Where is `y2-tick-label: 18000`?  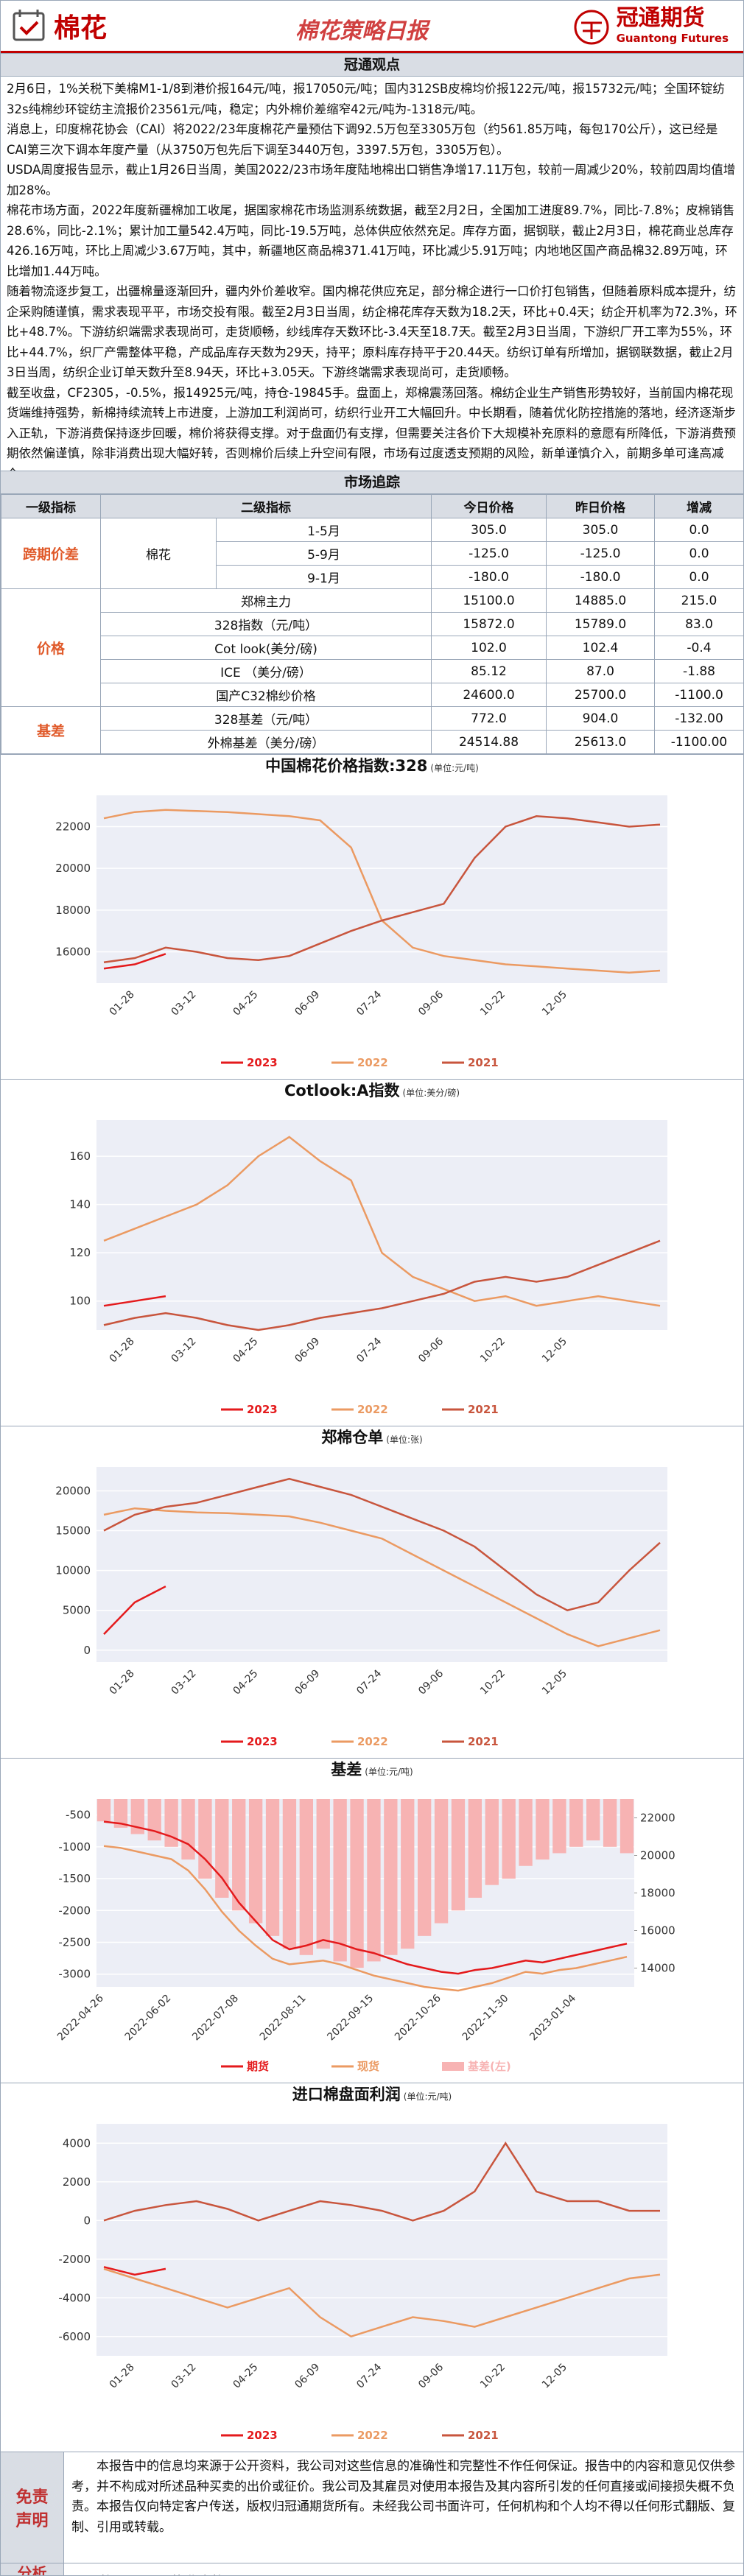 y2-tick-label: 18000 is located at coordinates (657, 1893).